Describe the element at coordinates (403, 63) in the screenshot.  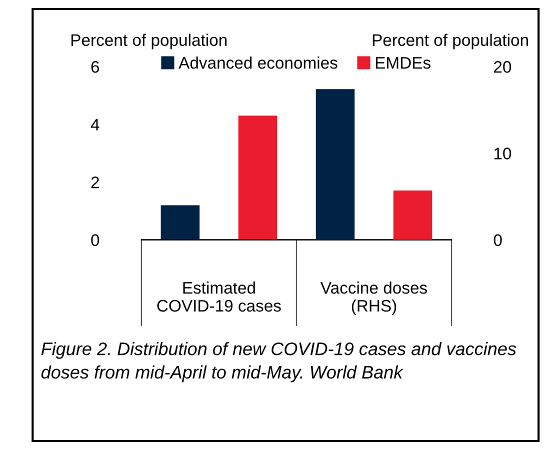
I see `legend-label: EMDEs` at that location.